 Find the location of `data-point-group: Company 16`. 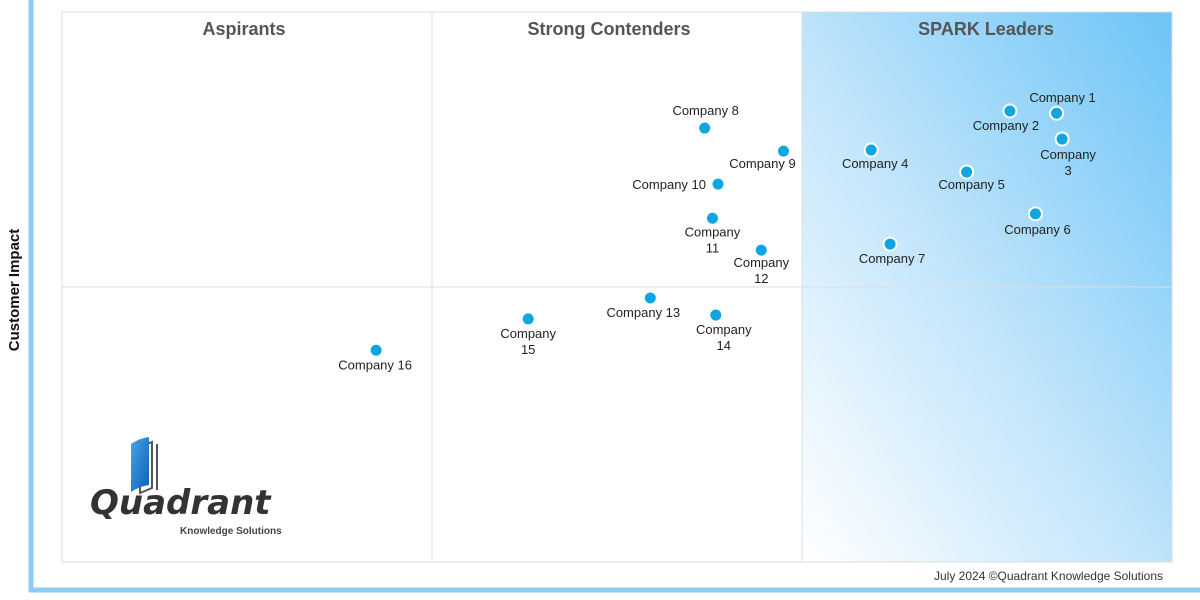

data-point-group: Company 16 is located at coordinates (375, 357).